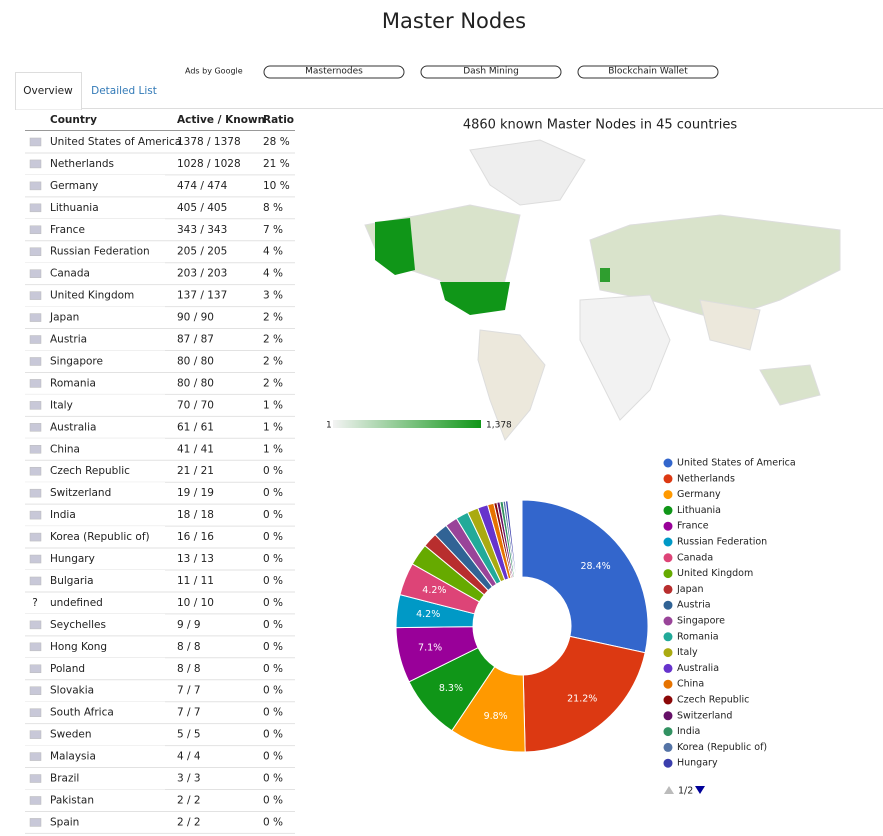 The height and width of the screenshot is (836, 883). What do you see at coordinates (687, 652) in the screenshot?
I see `legend-label: Italy` at bounding box center [687, 652].